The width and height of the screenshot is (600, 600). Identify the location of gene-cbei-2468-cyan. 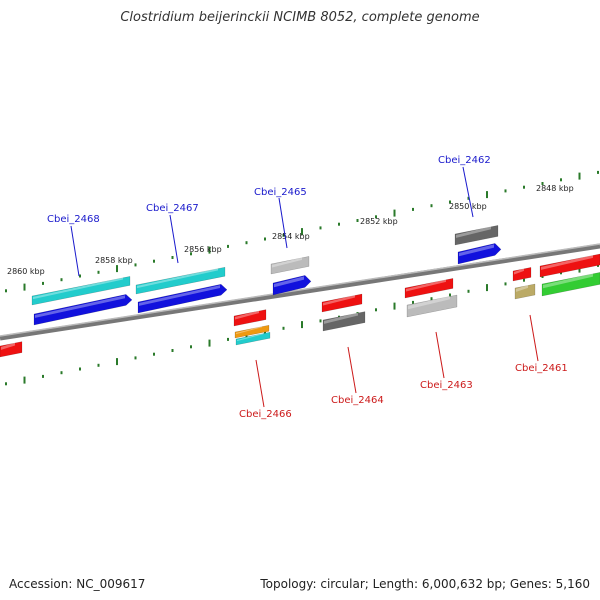
(81, 291).